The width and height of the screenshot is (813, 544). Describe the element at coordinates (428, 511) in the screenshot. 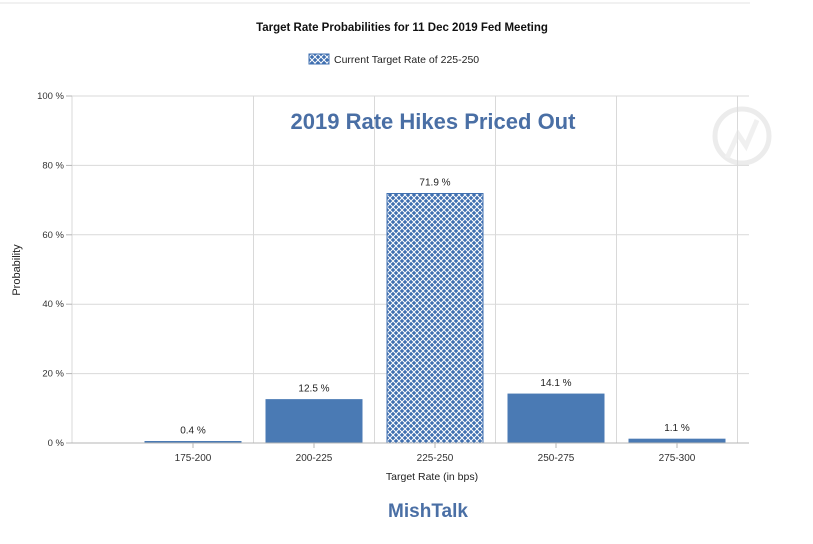

I see `footer-brand: MishTalk` at that location.